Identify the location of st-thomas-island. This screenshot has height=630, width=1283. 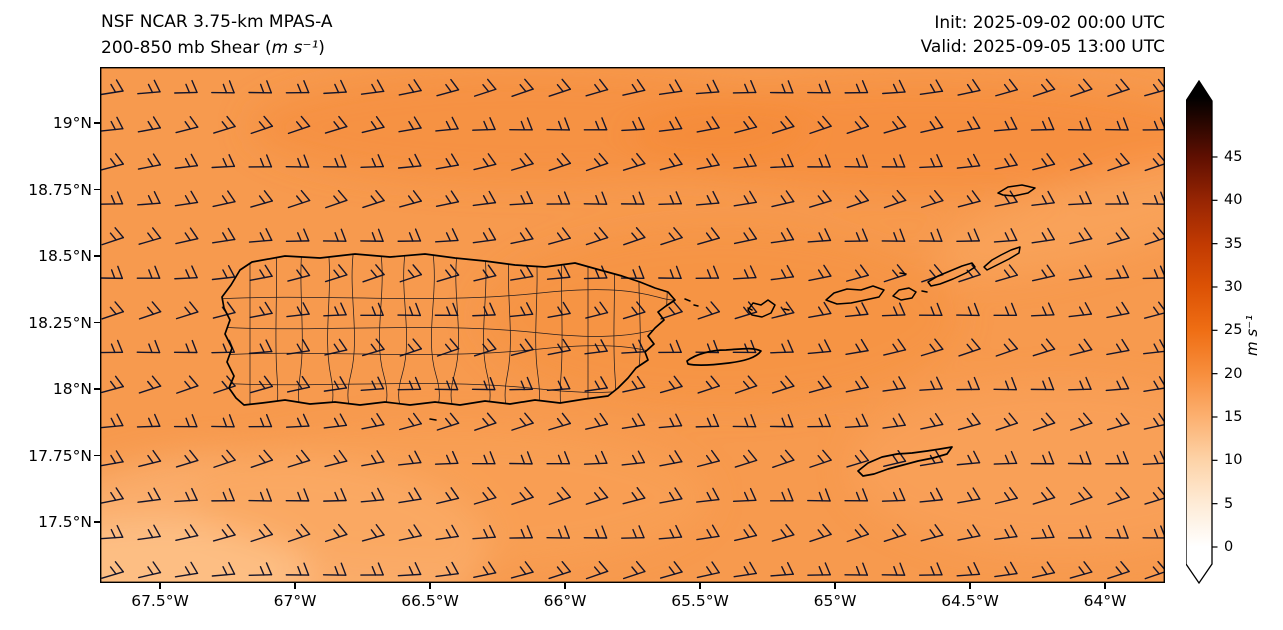
(855, 295).